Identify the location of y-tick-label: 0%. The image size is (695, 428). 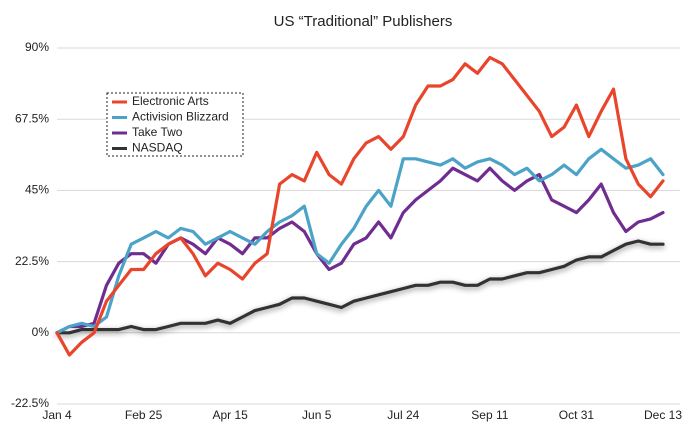
(41, 332).